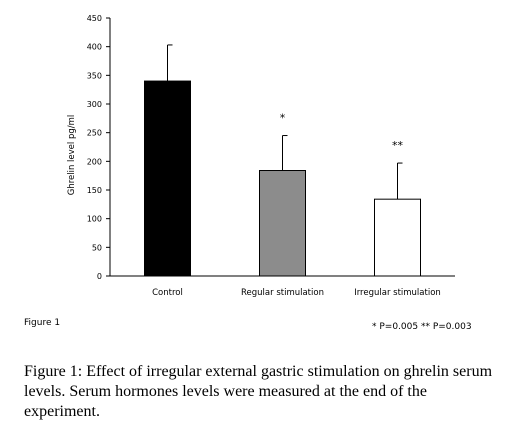 Image resolution: width=508 pixels, height=435 pixels. What do you see at coordinates (397, 293) in the screenshot?
I see `category-label: Irregular stimulation` at bounding box center [397, 293].